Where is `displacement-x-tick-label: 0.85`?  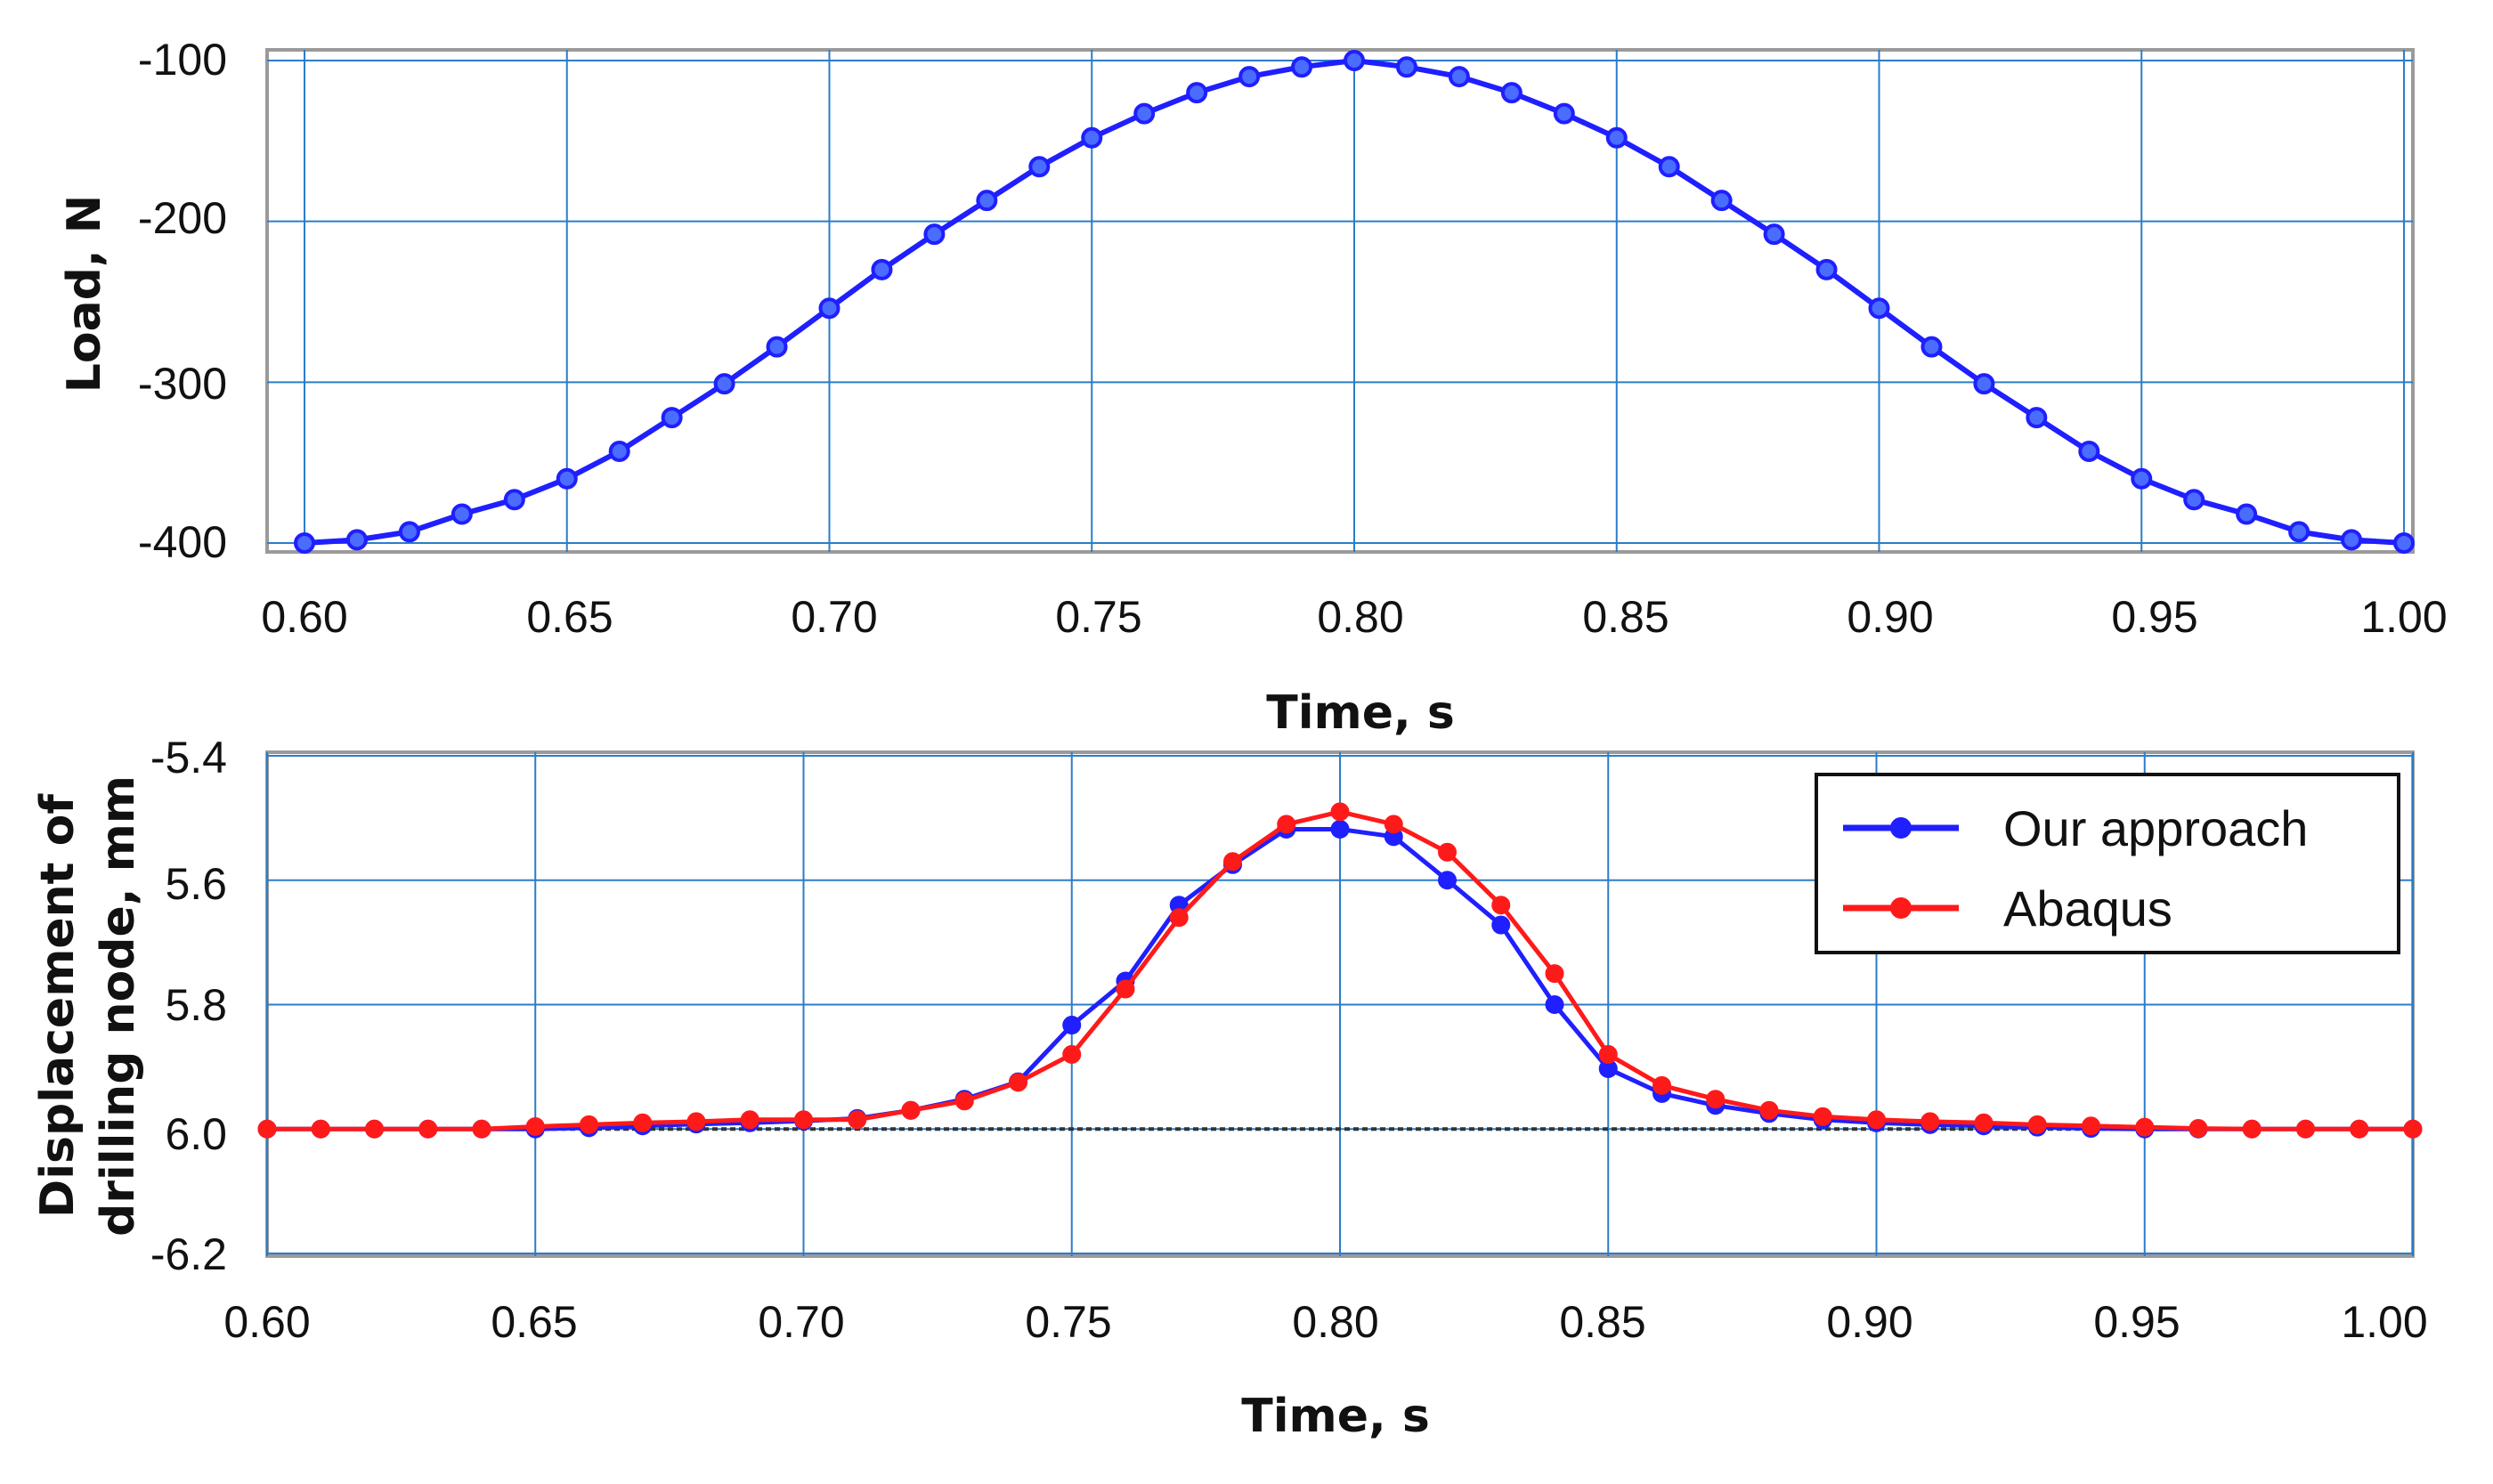 displacement-x-tick-label: 0.85 is located at coordinates (1602, 1322).